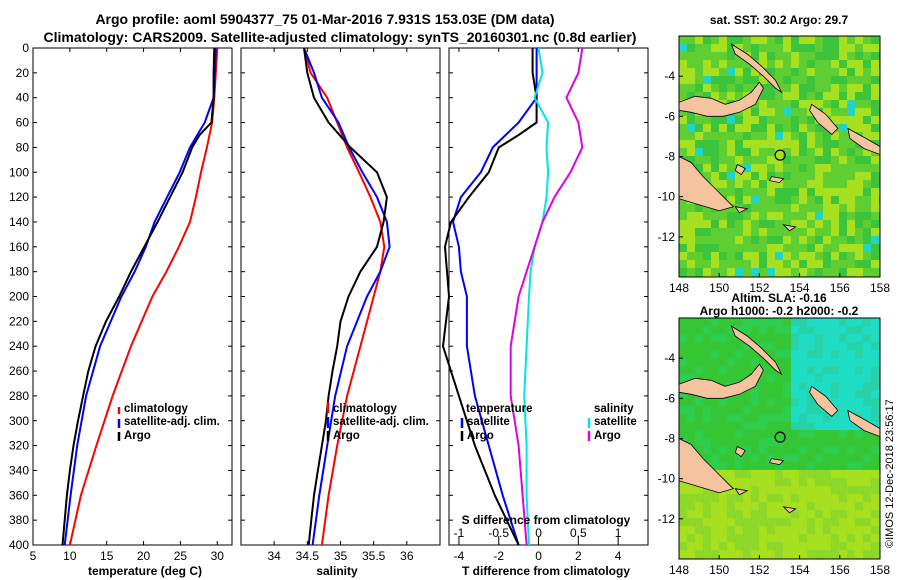 This screenshot has width=900, height=580. What do you see at coordinates (337, 571) in the screenshot?
I see `salinity-xlabel: salinity` at bounding box center [337, 571].